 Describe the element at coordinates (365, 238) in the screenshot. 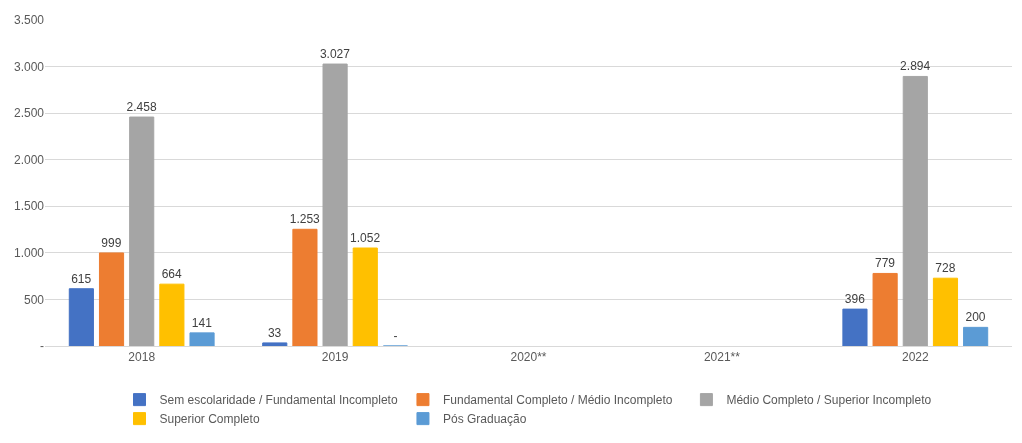

I see `data-label: 1.052` at that location.